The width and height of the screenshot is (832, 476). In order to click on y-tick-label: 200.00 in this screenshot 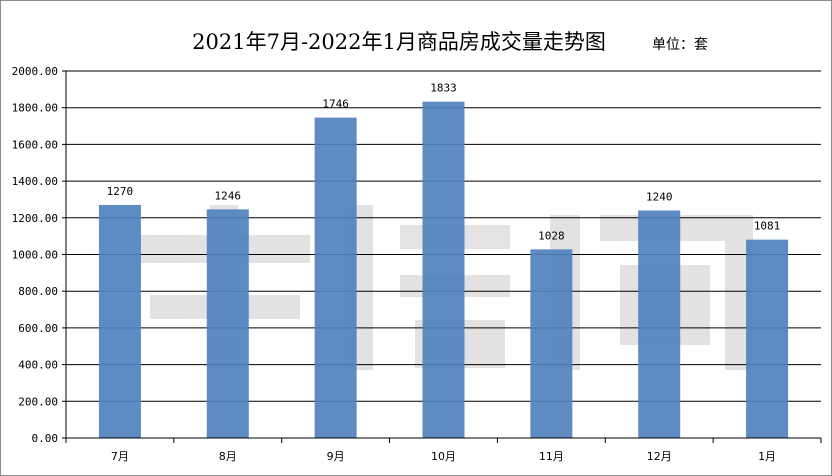, I will do `click(38, 401)`.